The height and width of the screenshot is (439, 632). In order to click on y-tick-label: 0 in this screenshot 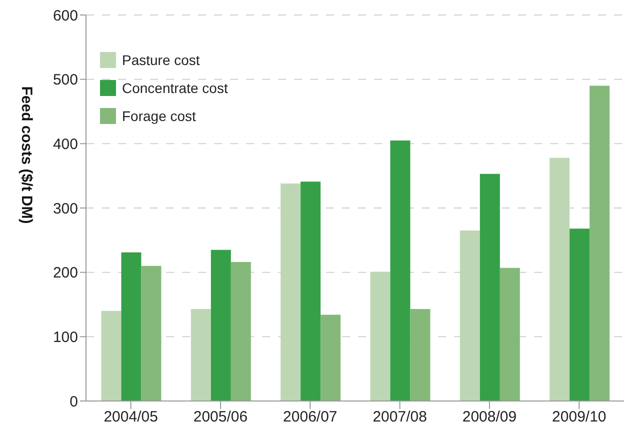, I will do `click(74, 401)`.